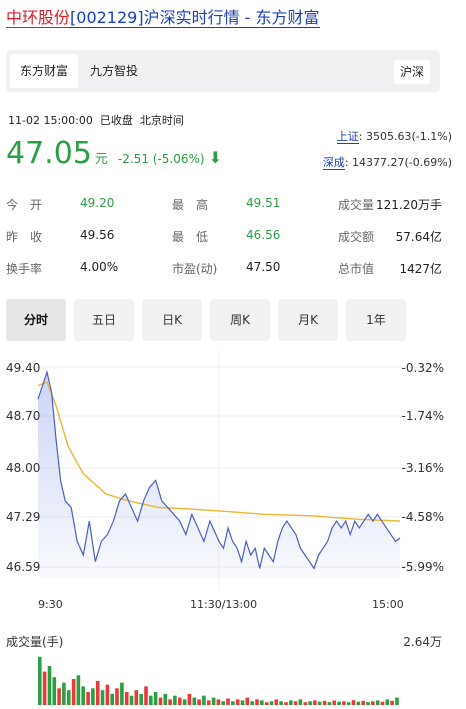 This screenshot has width=466, height=709. What do you see at coordinates (422, 642) in the screenshot?
I see `volume-max-label: 2.64万` at bounding box center [422, 642].